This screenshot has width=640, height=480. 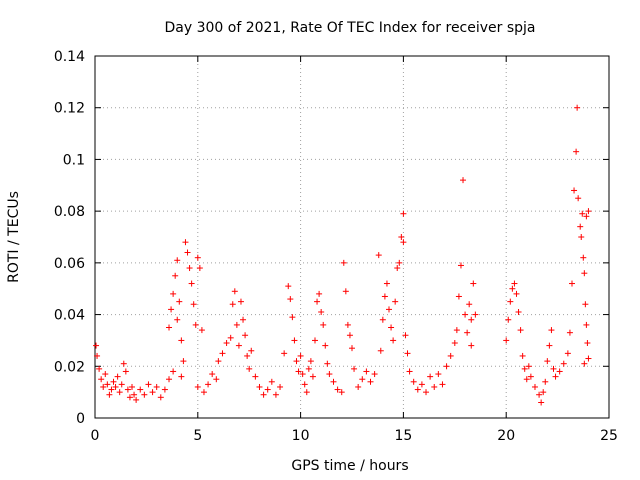 What do you see at coordinates (403, 436) in the screenshot?
I see `x-tick-label: 15` at bounding box center [403, 436].